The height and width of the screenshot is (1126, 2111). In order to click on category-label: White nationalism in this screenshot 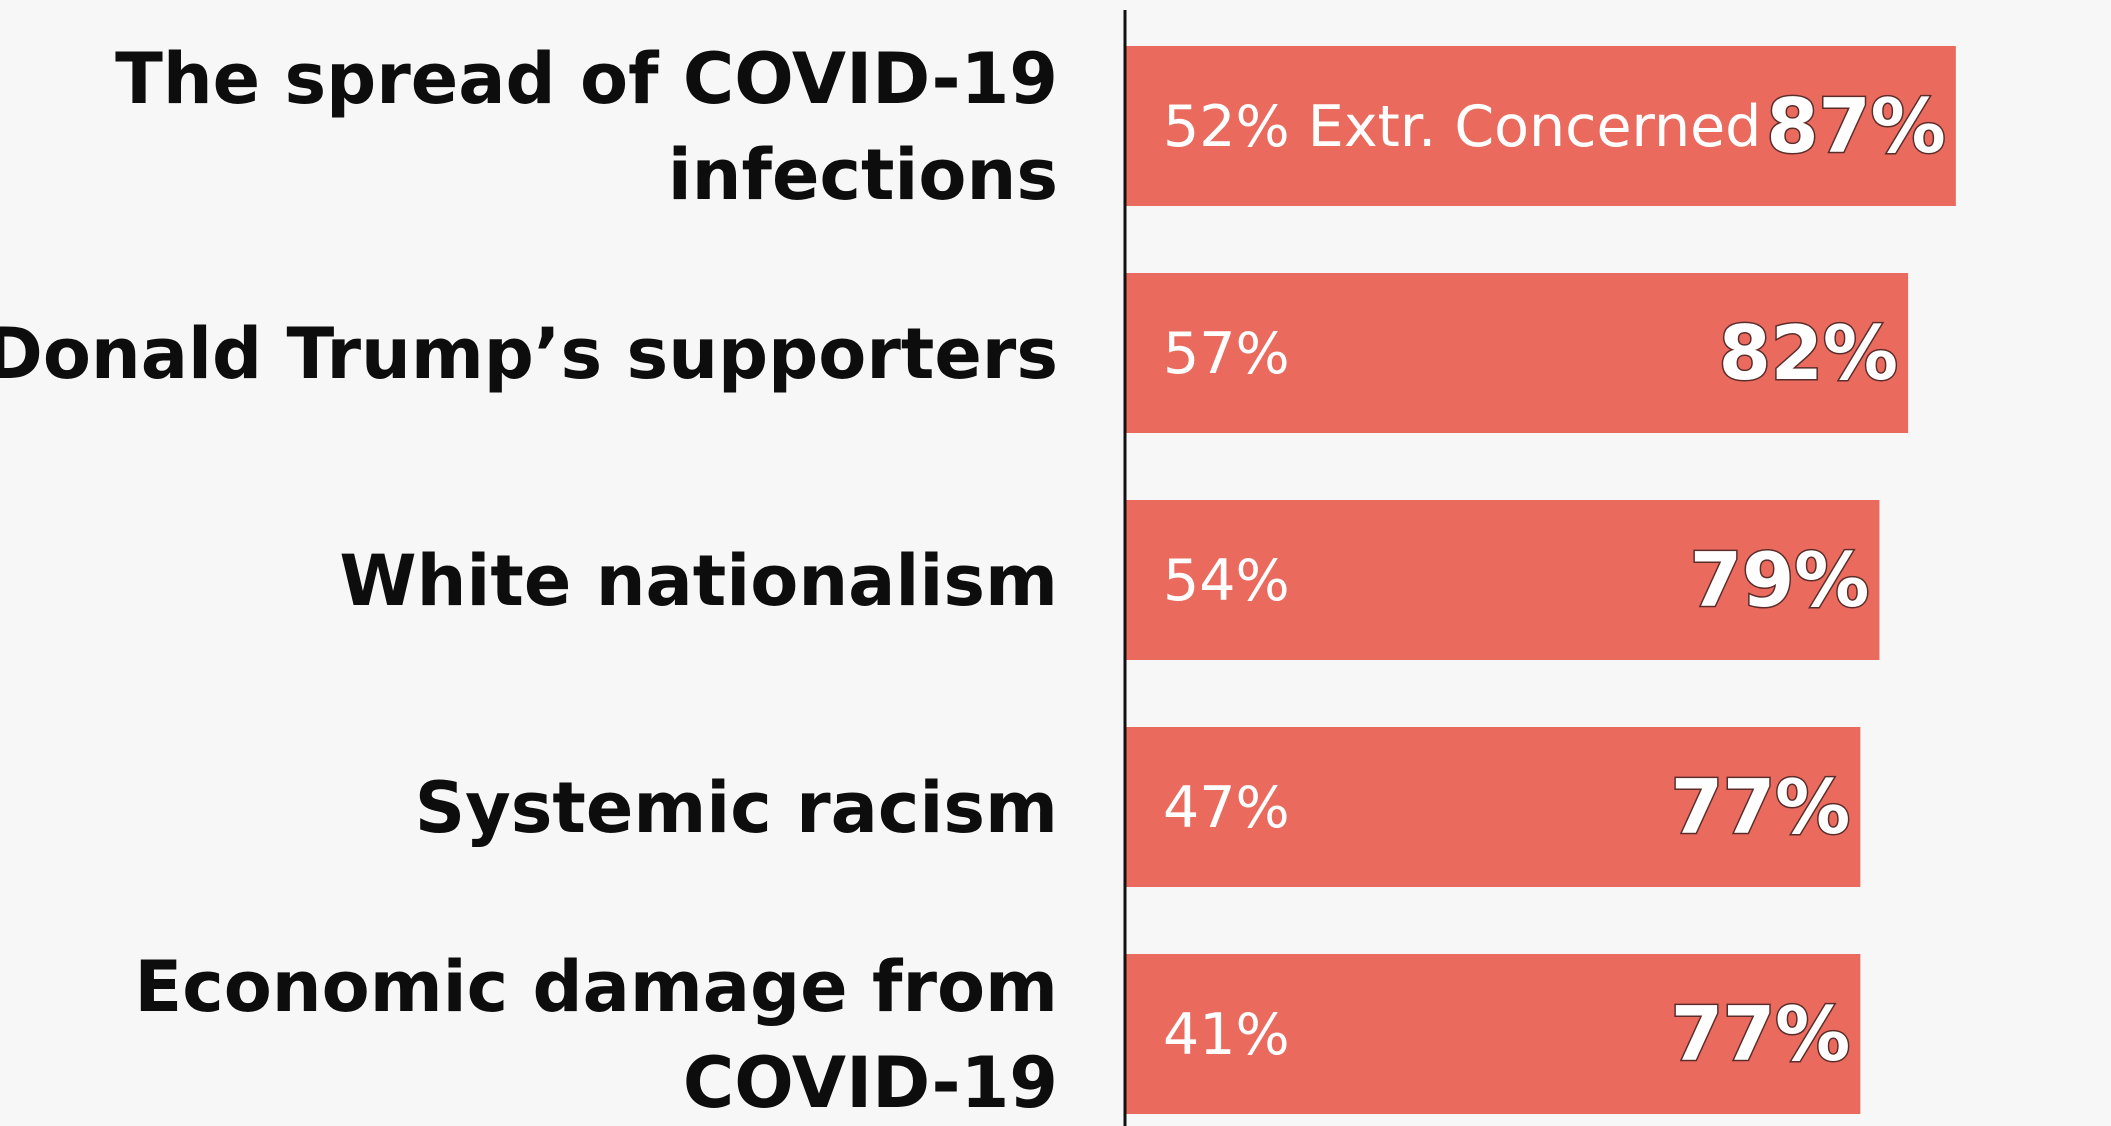, I will do `click(698, 581)`.